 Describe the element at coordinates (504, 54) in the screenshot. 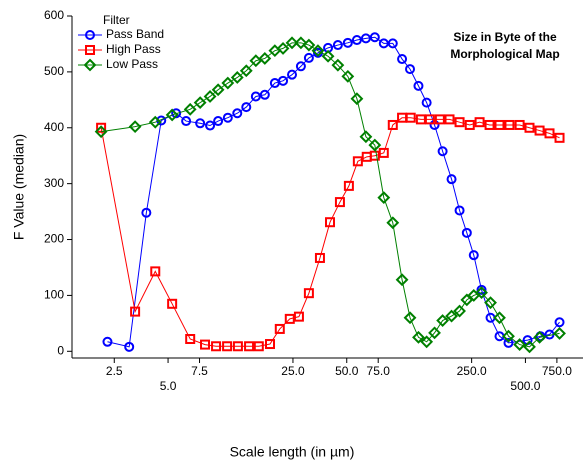

I see `annotation: Morphological Map` at that location.